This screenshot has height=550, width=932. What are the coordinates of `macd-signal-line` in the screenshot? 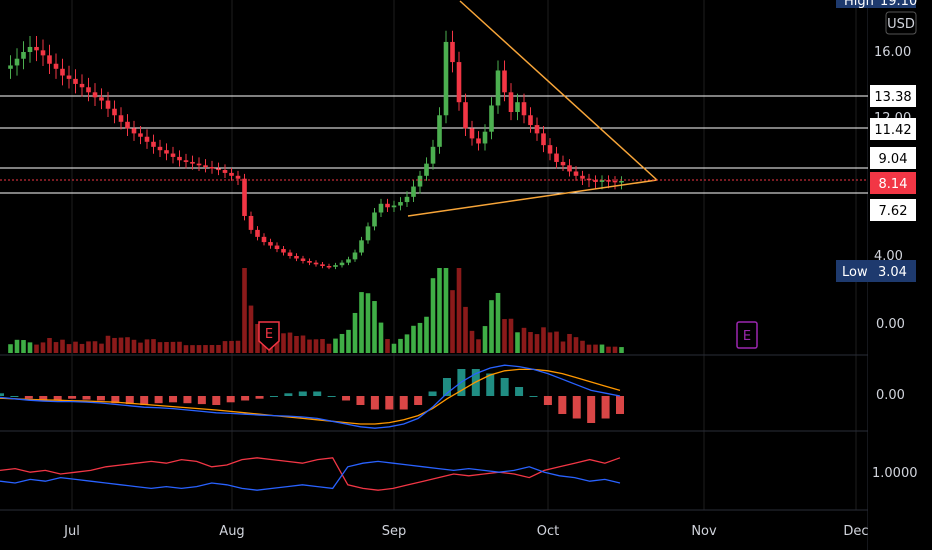 It's located at (310, 396).